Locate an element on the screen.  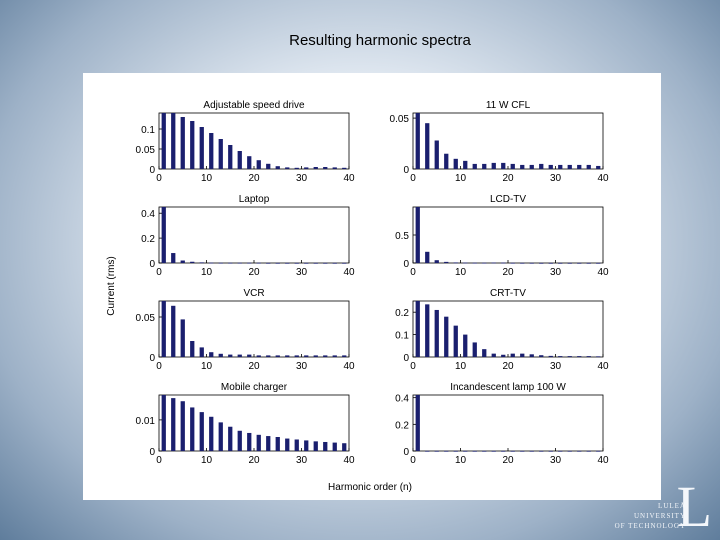
x-tick-label: 30 is located at coordinates (302, 460).